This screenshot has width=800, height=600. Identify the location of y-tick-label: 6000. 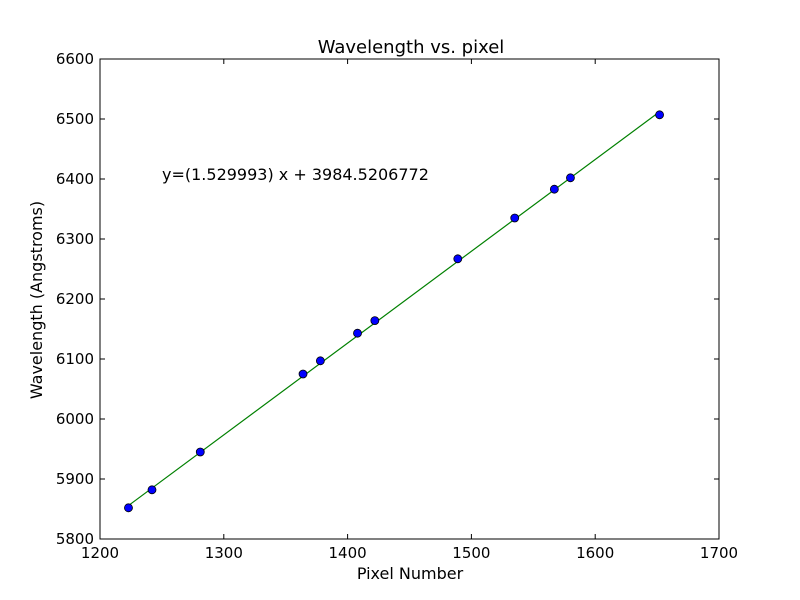
(75, 419).